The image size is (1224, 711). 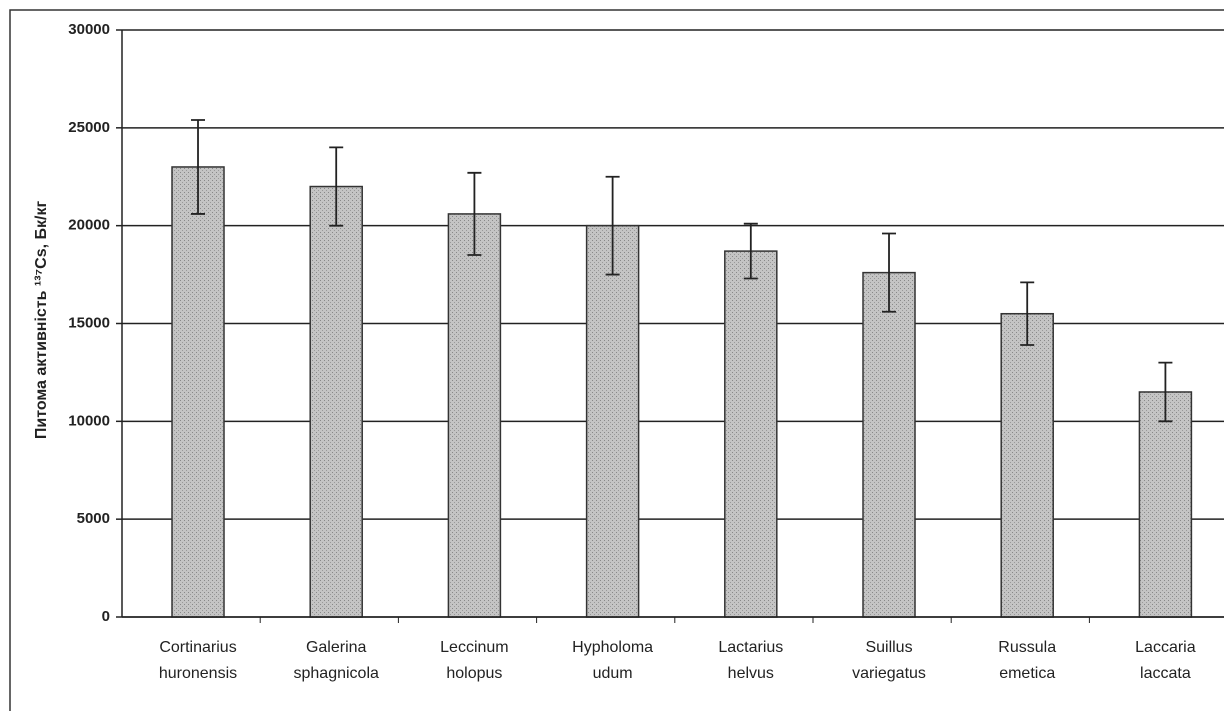 What do you see at coordinates (612, 647) in the screenshot?
I see `x-tick-label: Hypholoma` at bounding box center [612, 647].